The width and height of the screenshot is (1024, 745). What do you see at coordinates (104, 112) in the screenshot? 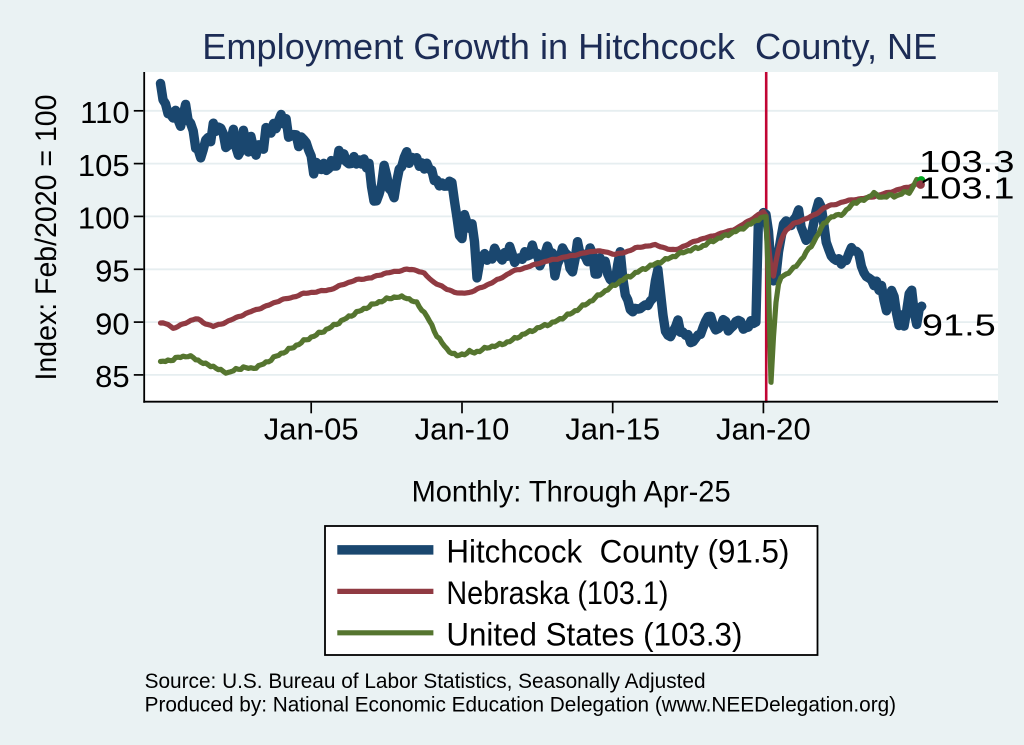
I see `svg-text: 110` at bounding box center [104, 112].